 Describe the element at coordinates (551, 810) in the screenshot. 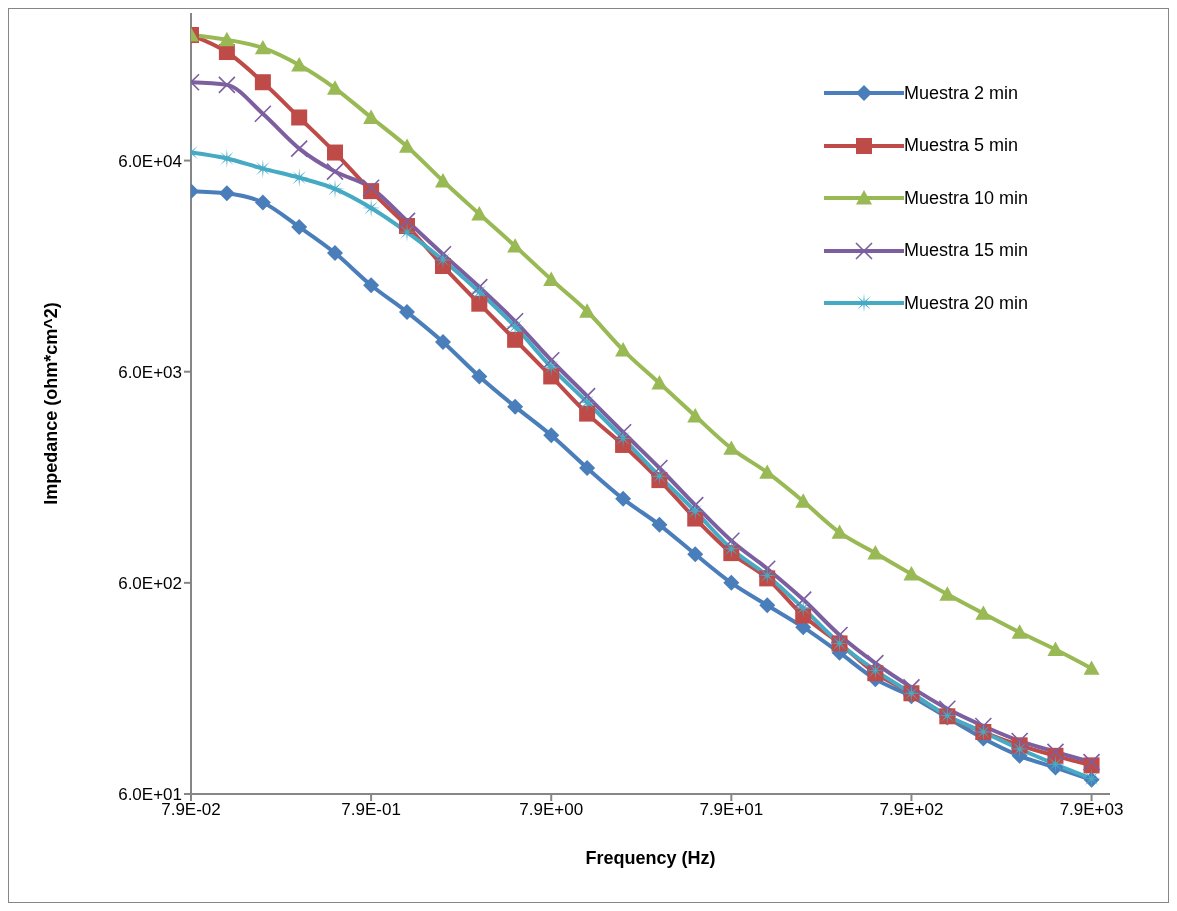

I see `x-tick-label: 7.9E+00` at that location.